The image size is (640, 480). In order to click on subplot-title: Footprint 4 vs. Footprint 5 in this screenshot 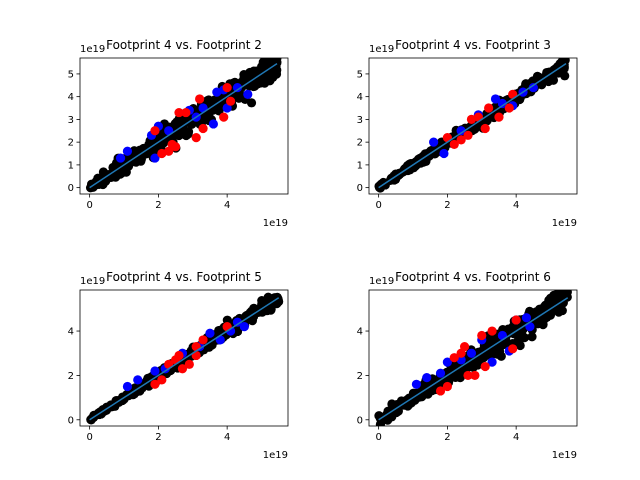, I will do `click(184, 277)`.